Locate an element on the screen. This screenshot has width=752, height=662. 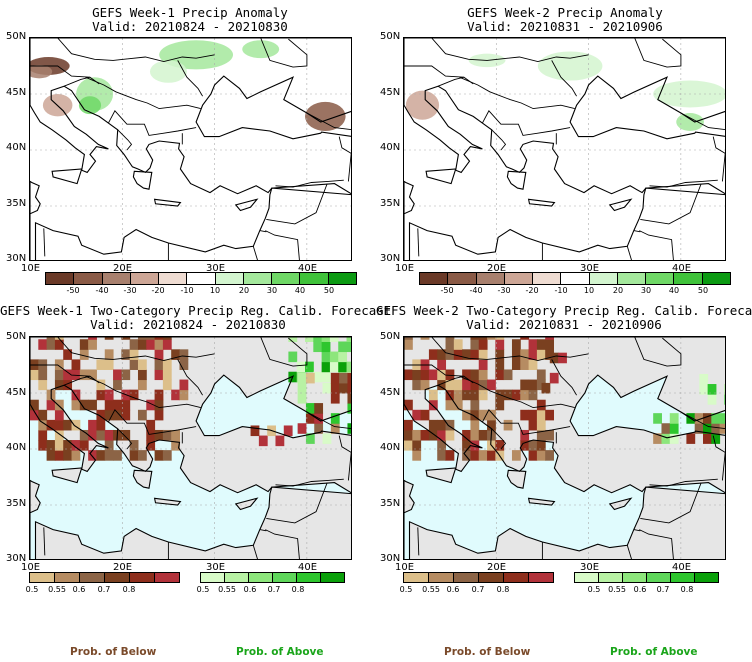
cbar-tick: 40 is located at coordinates (674, 290).